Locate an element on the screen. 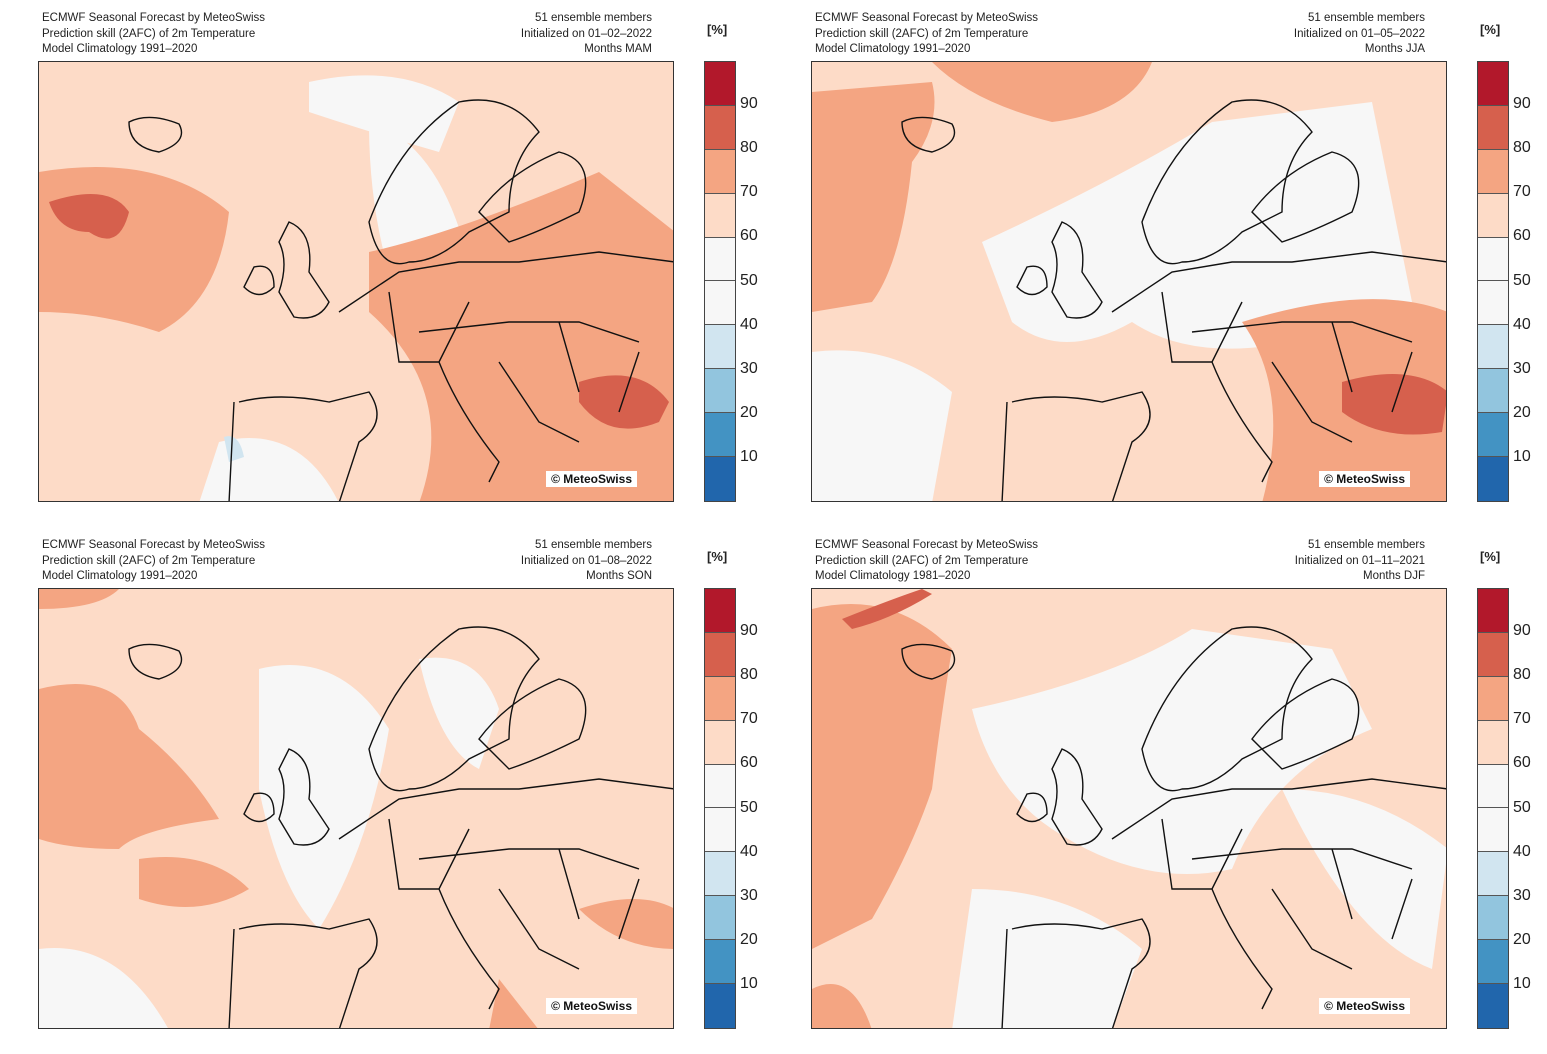 Image resolution: width=1547 pixels, height=1054 pixels. header-line: Initialized on 01–11–2021 is located at coordinates (1359, 560).